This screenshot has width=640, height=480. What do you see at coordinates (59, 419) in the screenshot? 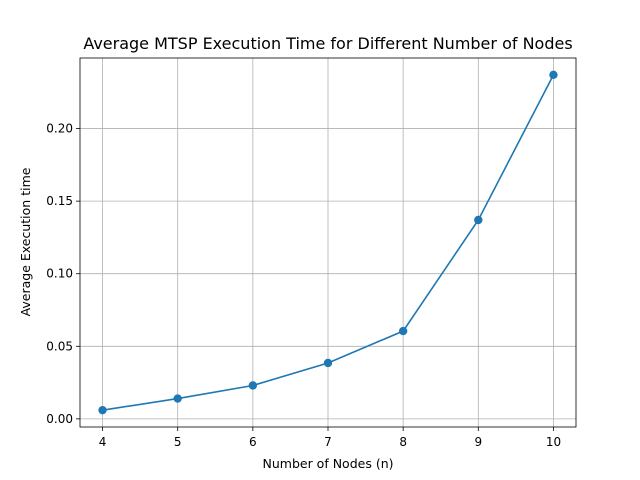
I see `y-tick-label: 0.00` at bounding box center [59, 419].